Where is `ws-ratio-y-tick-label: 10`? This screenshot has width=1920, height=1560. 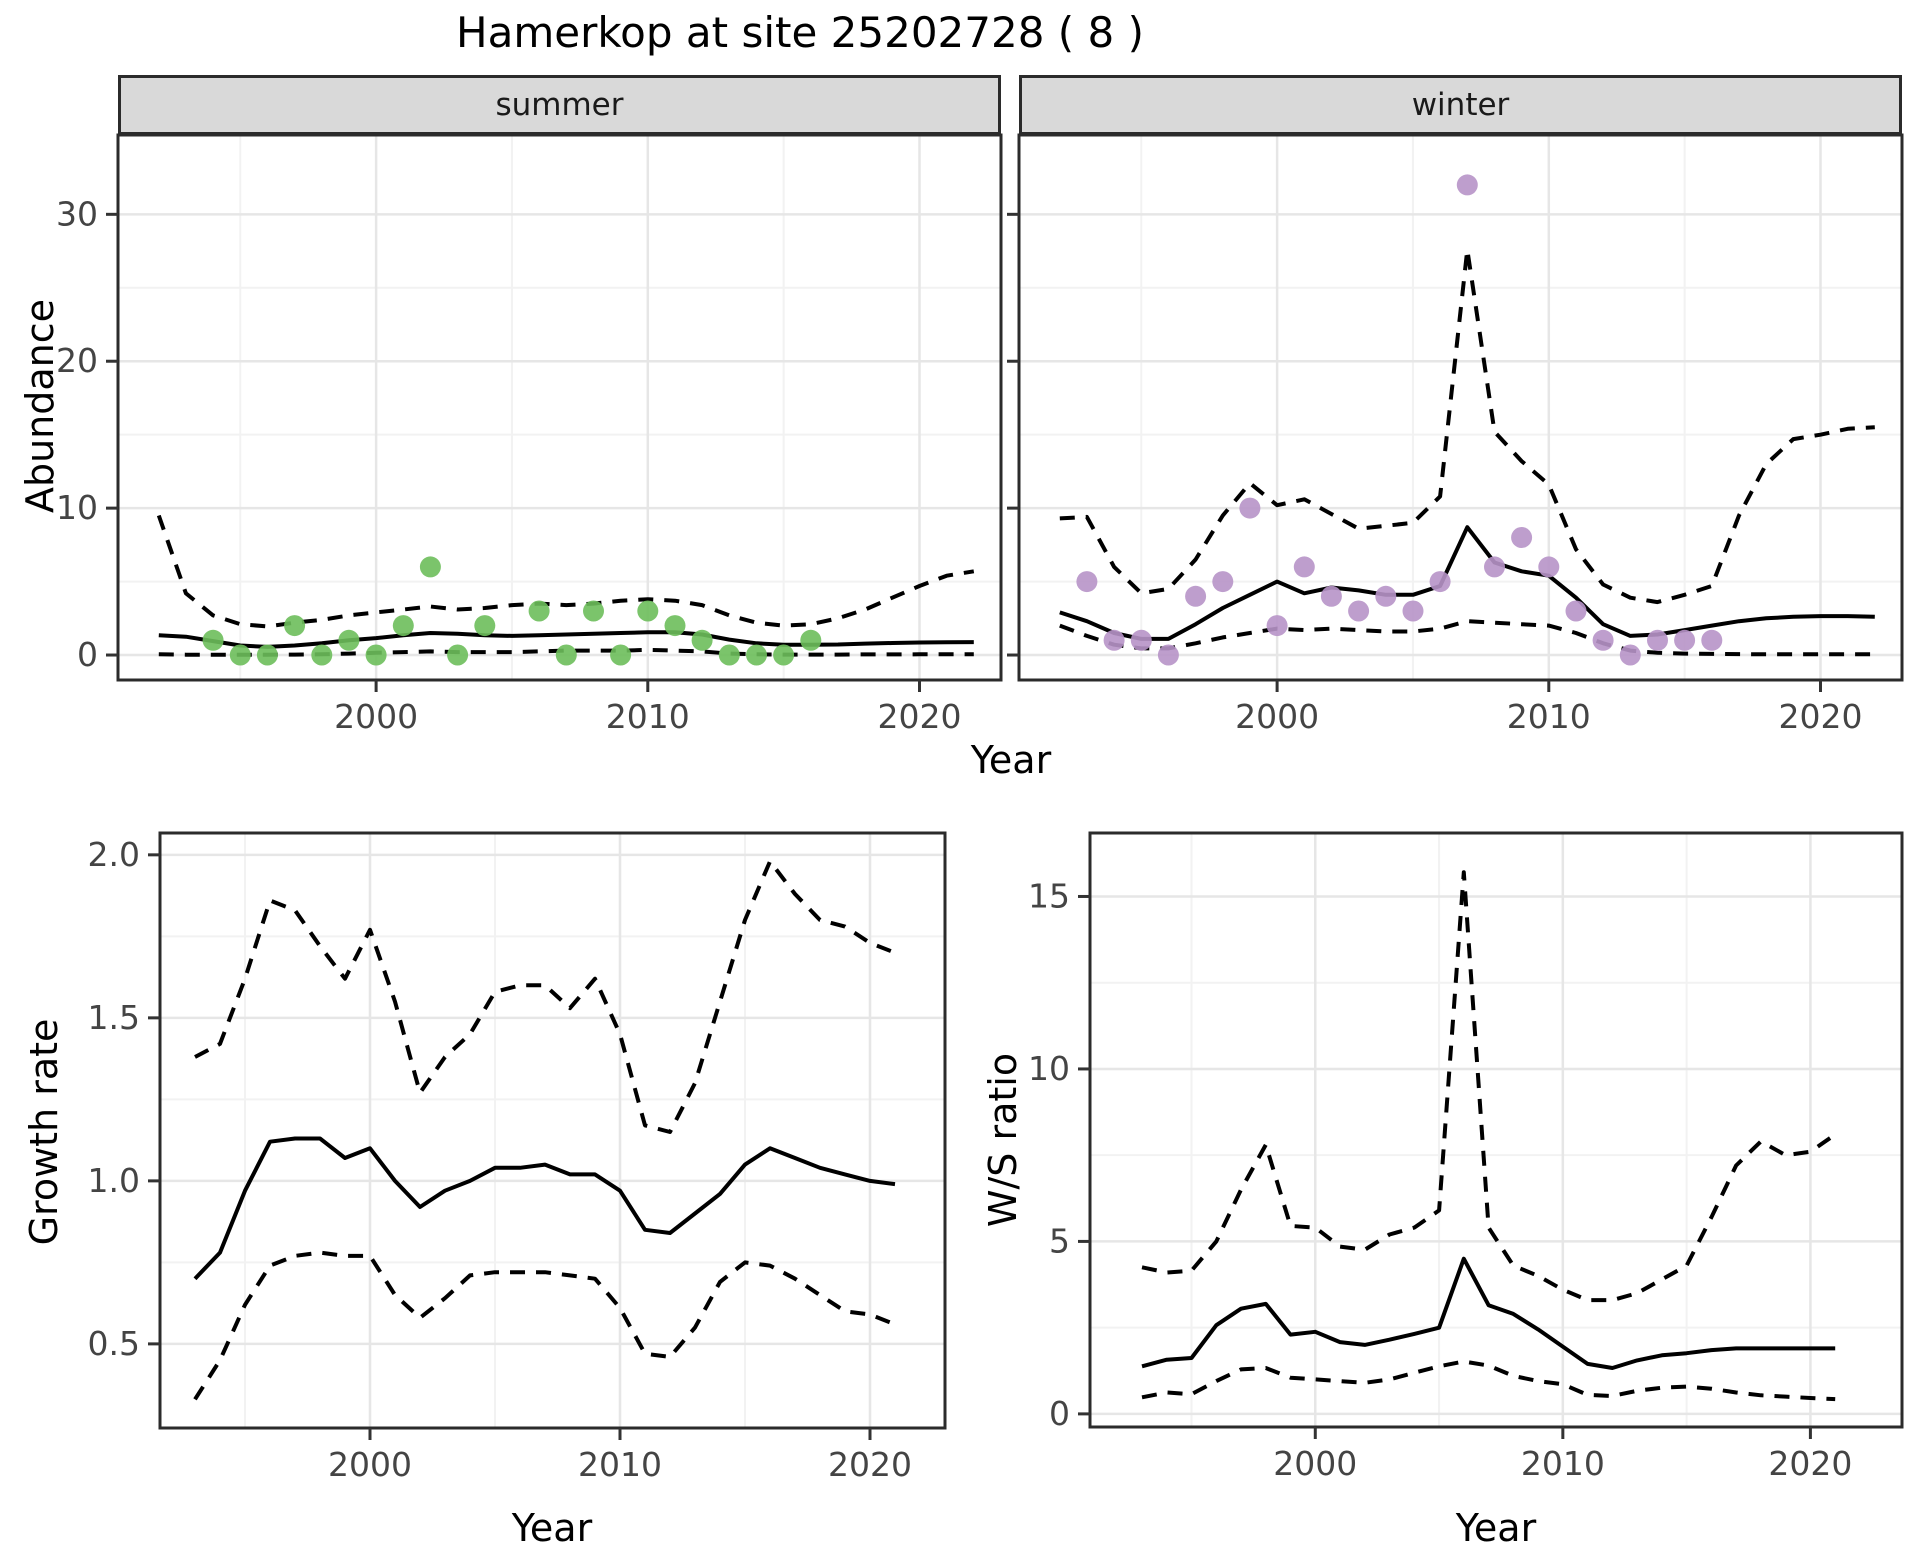 ws-ratio-y-tick-label: 10 is located at coordinates (1049, 1068).